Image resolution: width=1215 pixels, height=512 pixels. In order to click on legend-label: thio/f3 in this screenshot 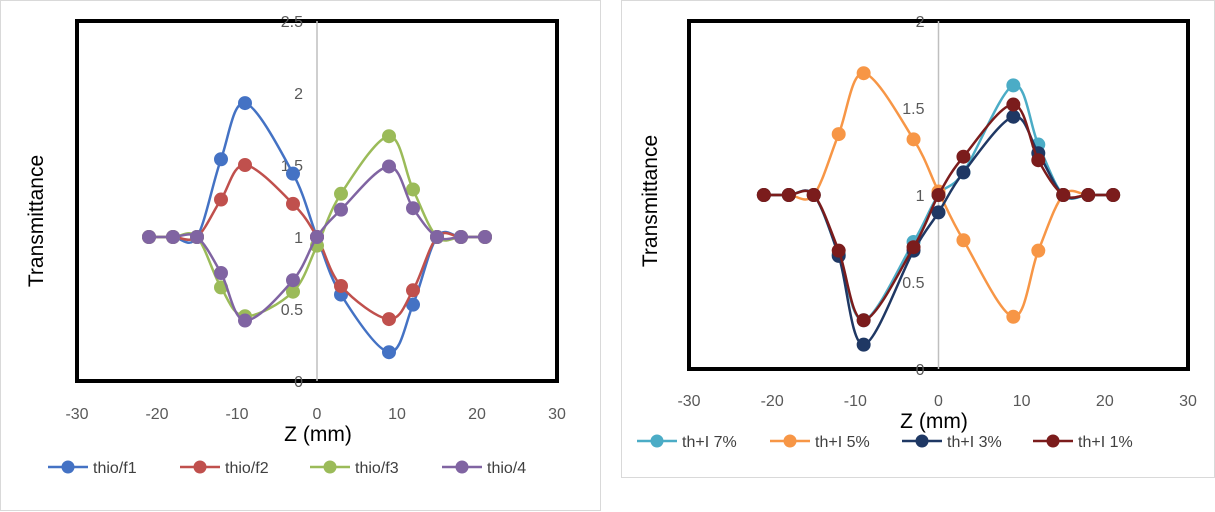, I will do `click(377, 468)`.